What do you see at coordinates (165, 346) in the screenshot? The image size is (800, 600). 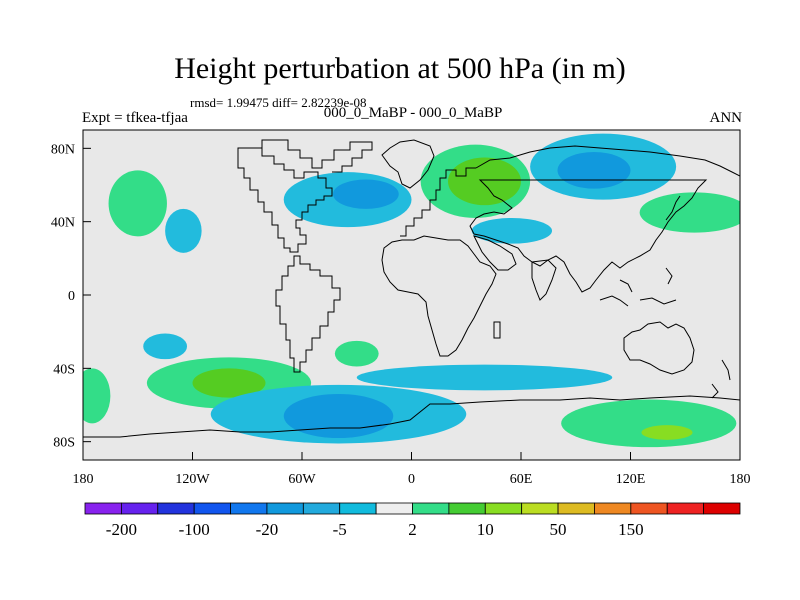 I see `contour-south-pacific-west` at bounding box center [165, 346].